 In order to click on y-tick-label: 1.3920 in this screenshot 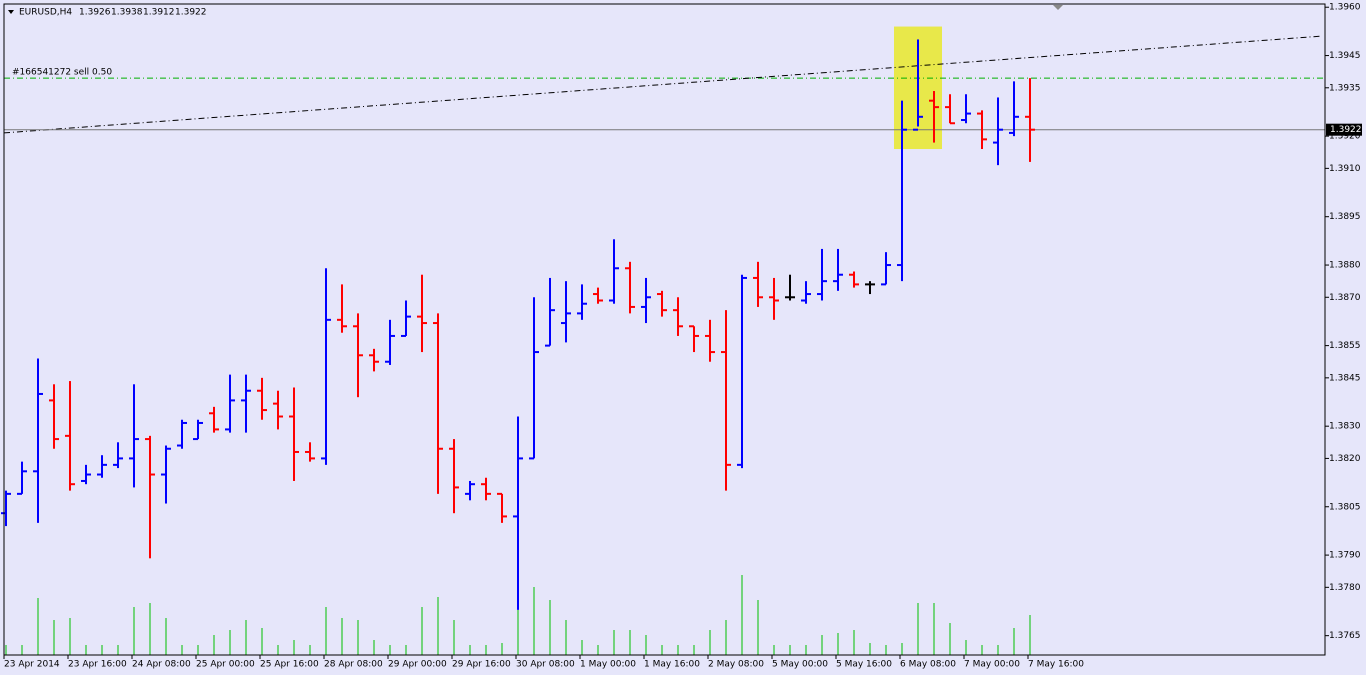, I will do `click(1345, 137)`.